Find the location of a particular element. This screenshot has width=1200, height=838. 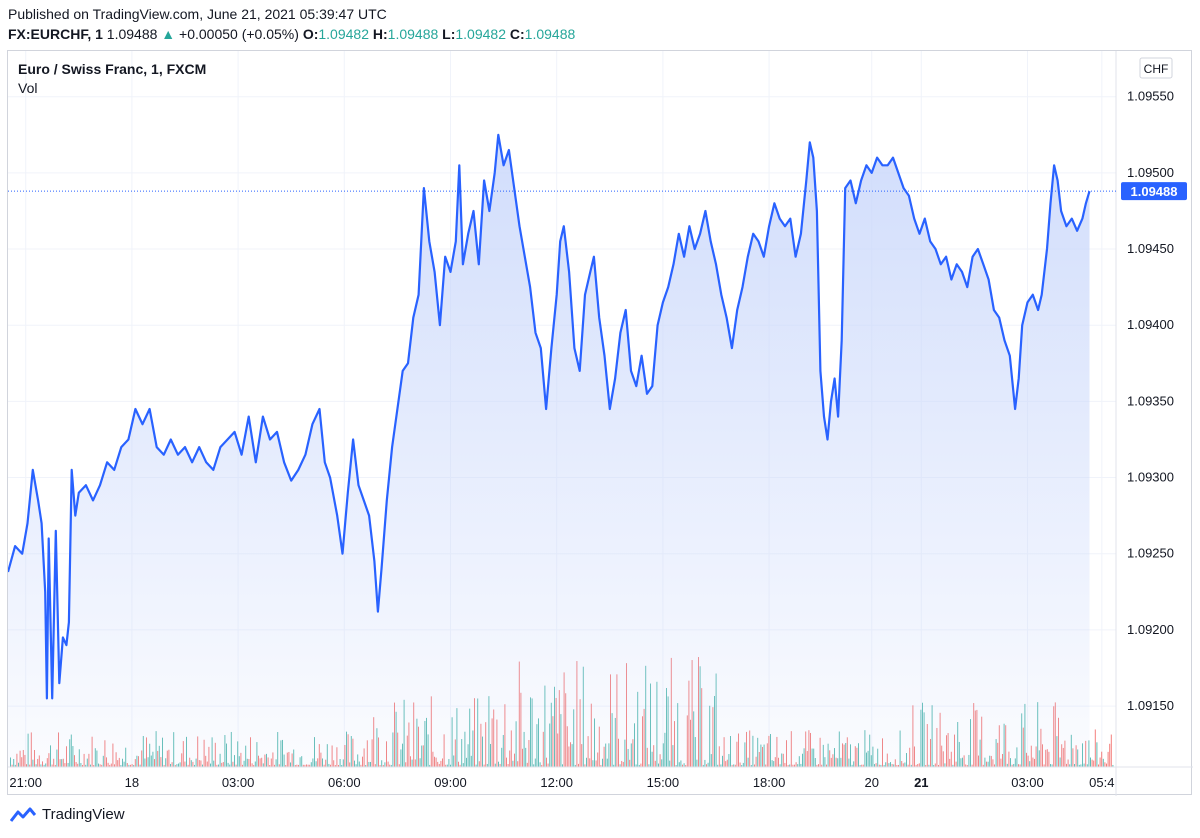

last-price-tag is located at coordinates (1154, 191).